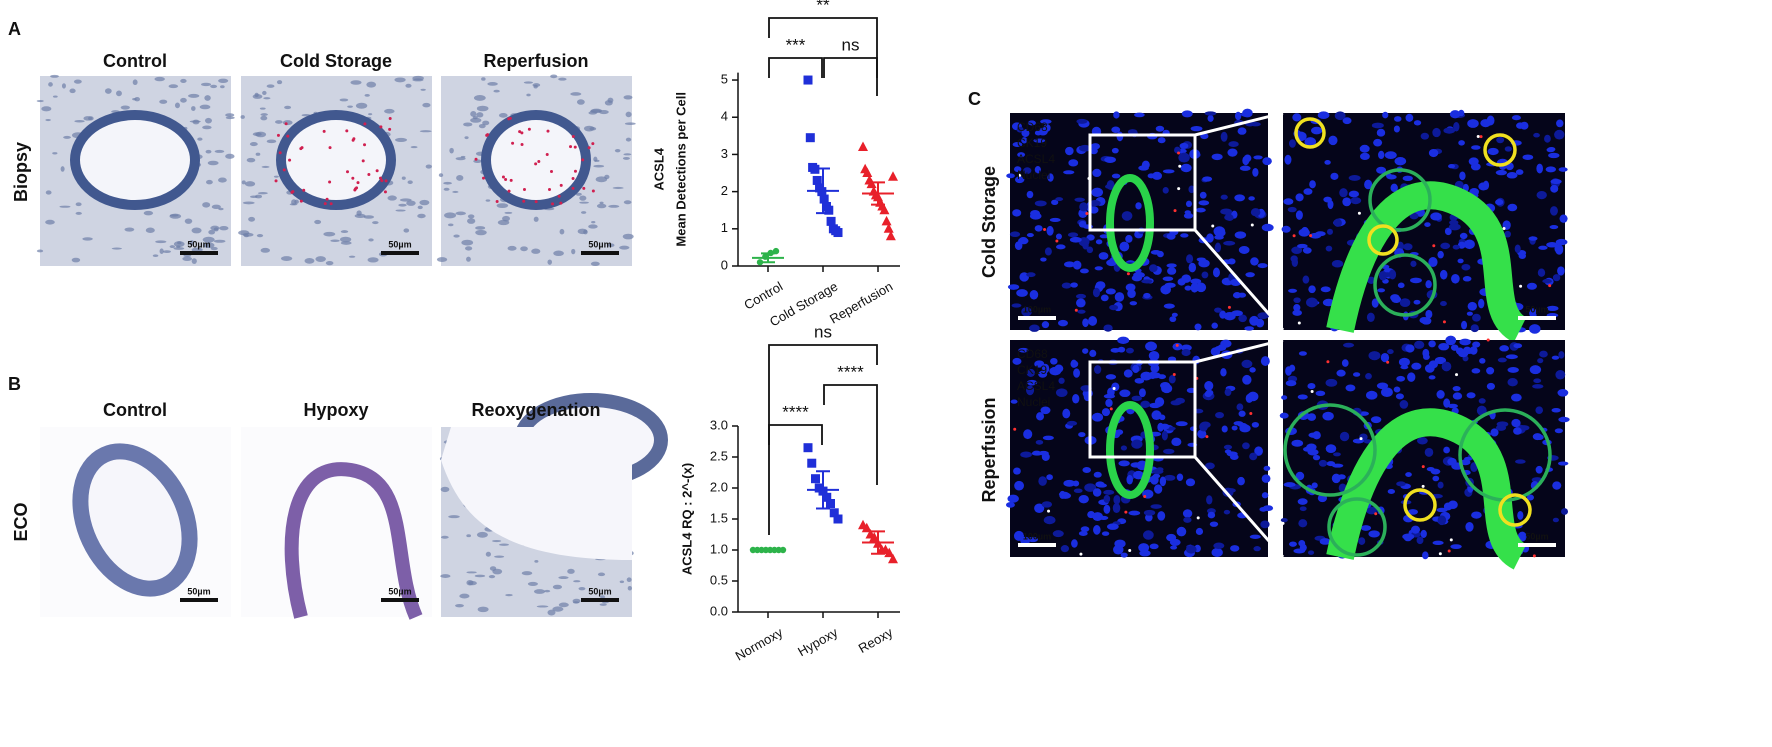 The width and height of the screenshot is (1772, 747). Describe the element at coordinates (535, 410) in the screenshot. I see `image-title: Reoxygenation` at that location.